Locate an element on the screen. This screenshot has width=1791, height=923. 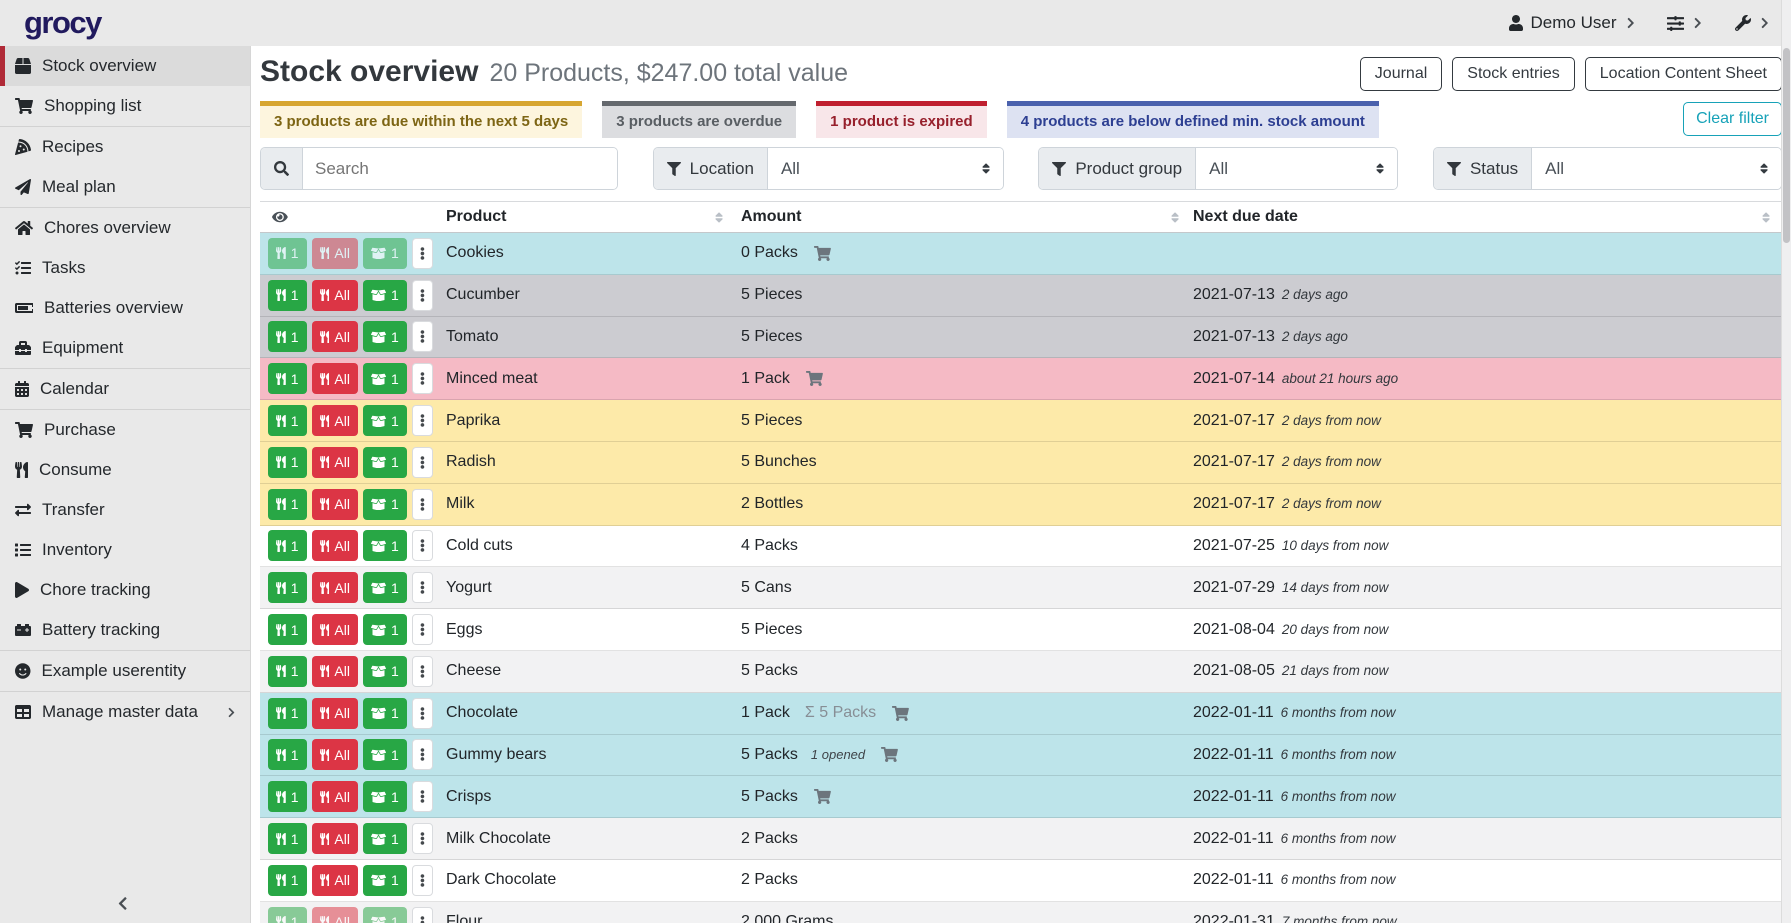
quick-mode-menu is located at coordinates (1686, 23).